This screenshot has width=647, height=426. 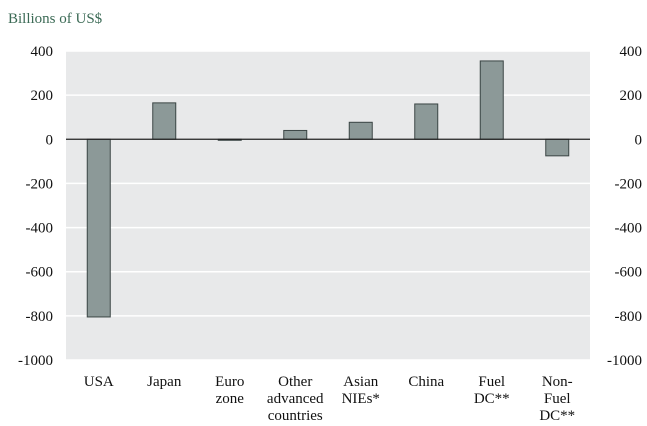 I want to click on right-y-axis-ticks: 400 200 0 -200 -400 -600 -800 -1000, so click(x=624, y=206).